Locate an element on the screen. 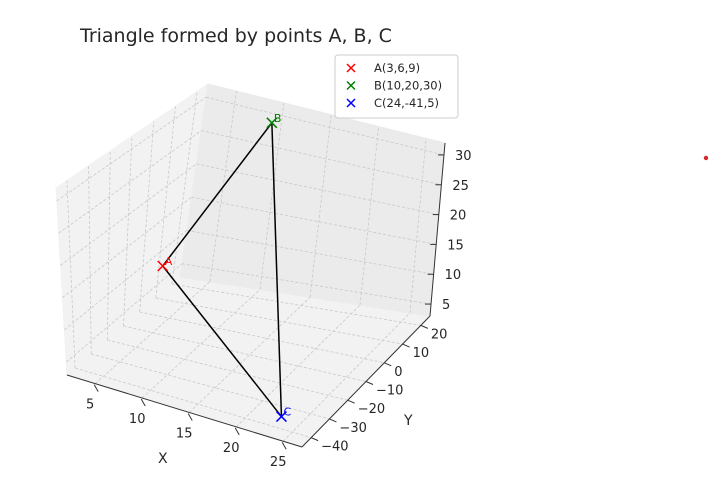 This screenshot has width=709, height=496. legend-marker-C-stroke-b is located at coordinates (351, 103).